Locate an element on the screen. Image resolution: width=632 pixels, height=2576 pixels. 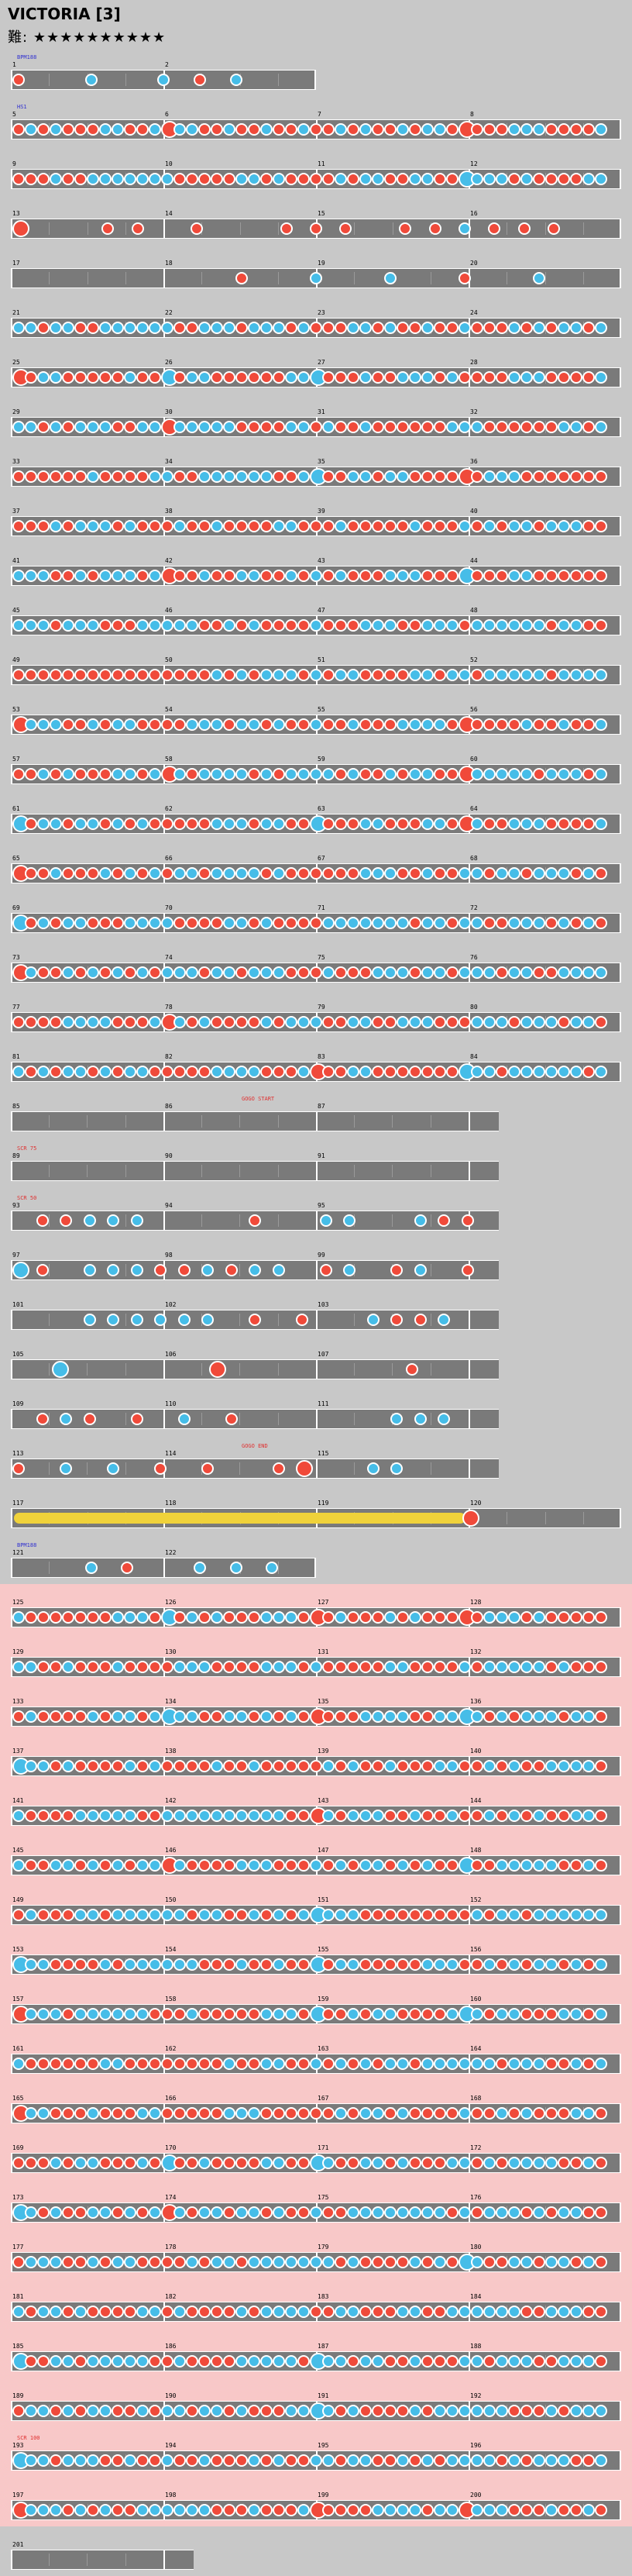
note-track is located at coordinates (316, 2460).